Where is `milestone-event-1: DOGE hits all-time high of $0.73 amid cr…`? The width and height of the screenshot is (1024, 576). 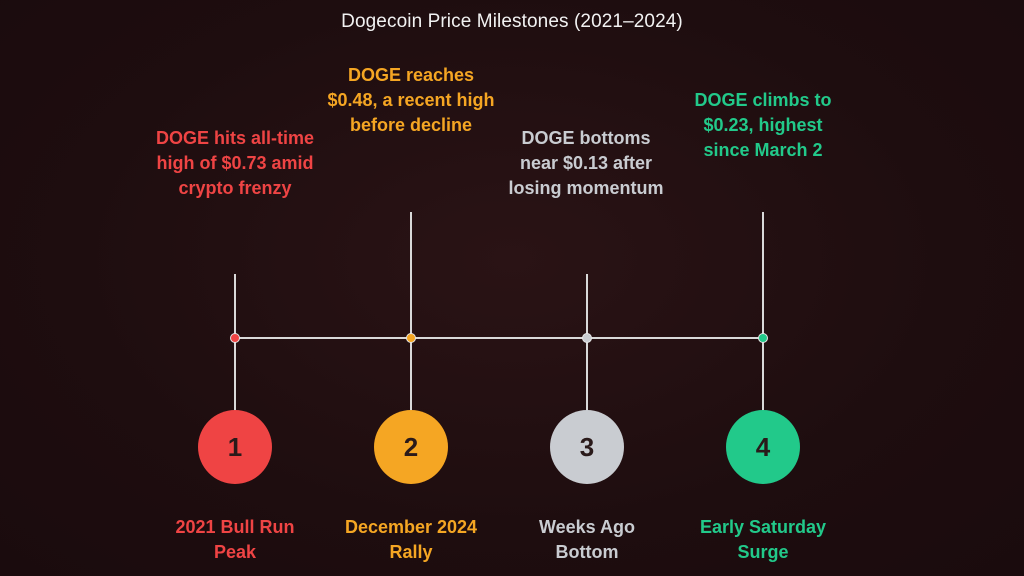
milestone-event-1: DOGE hits all-time high of $0.73 amid cr… is located at coordinates (235, 163).